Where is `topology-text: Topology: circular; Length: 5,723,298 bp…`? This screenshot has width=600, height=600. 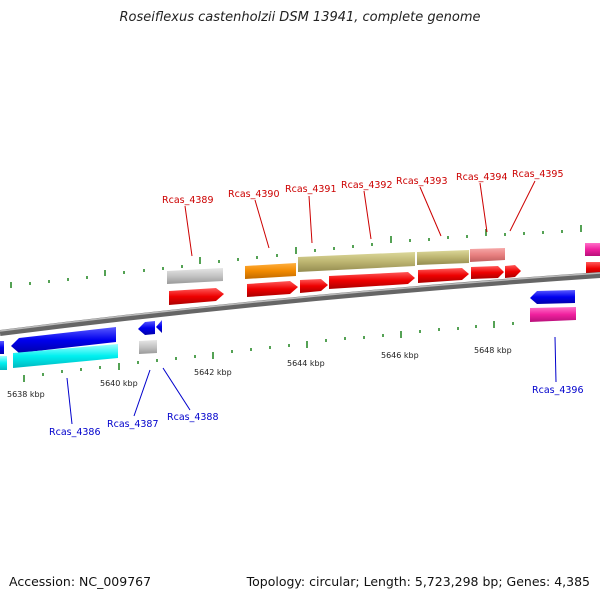 topology-text: Topology: circular; Length: 5,723,298 bp… is located at coordinates (418, 581).